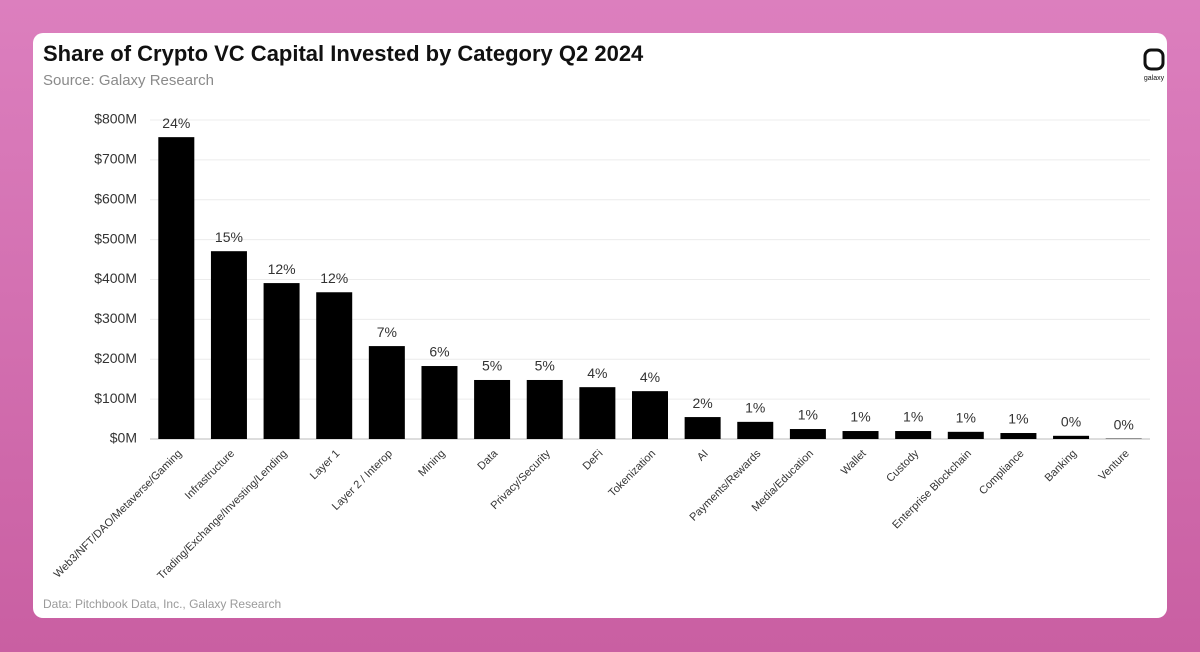 The width and height of the screenshot is (1200, 652). What do you see at coordinates (115, 119) in the screenshot?
I see `y-tick-label: $800M` at bounding box center [115, 119].